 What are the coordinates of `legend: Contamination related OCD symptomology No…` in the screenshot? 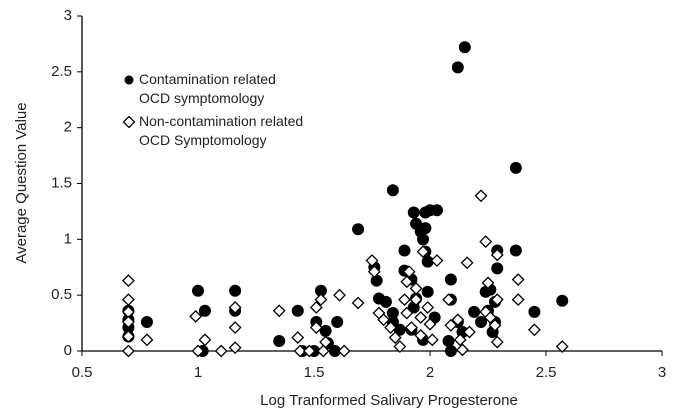 It's located at (215, 112).